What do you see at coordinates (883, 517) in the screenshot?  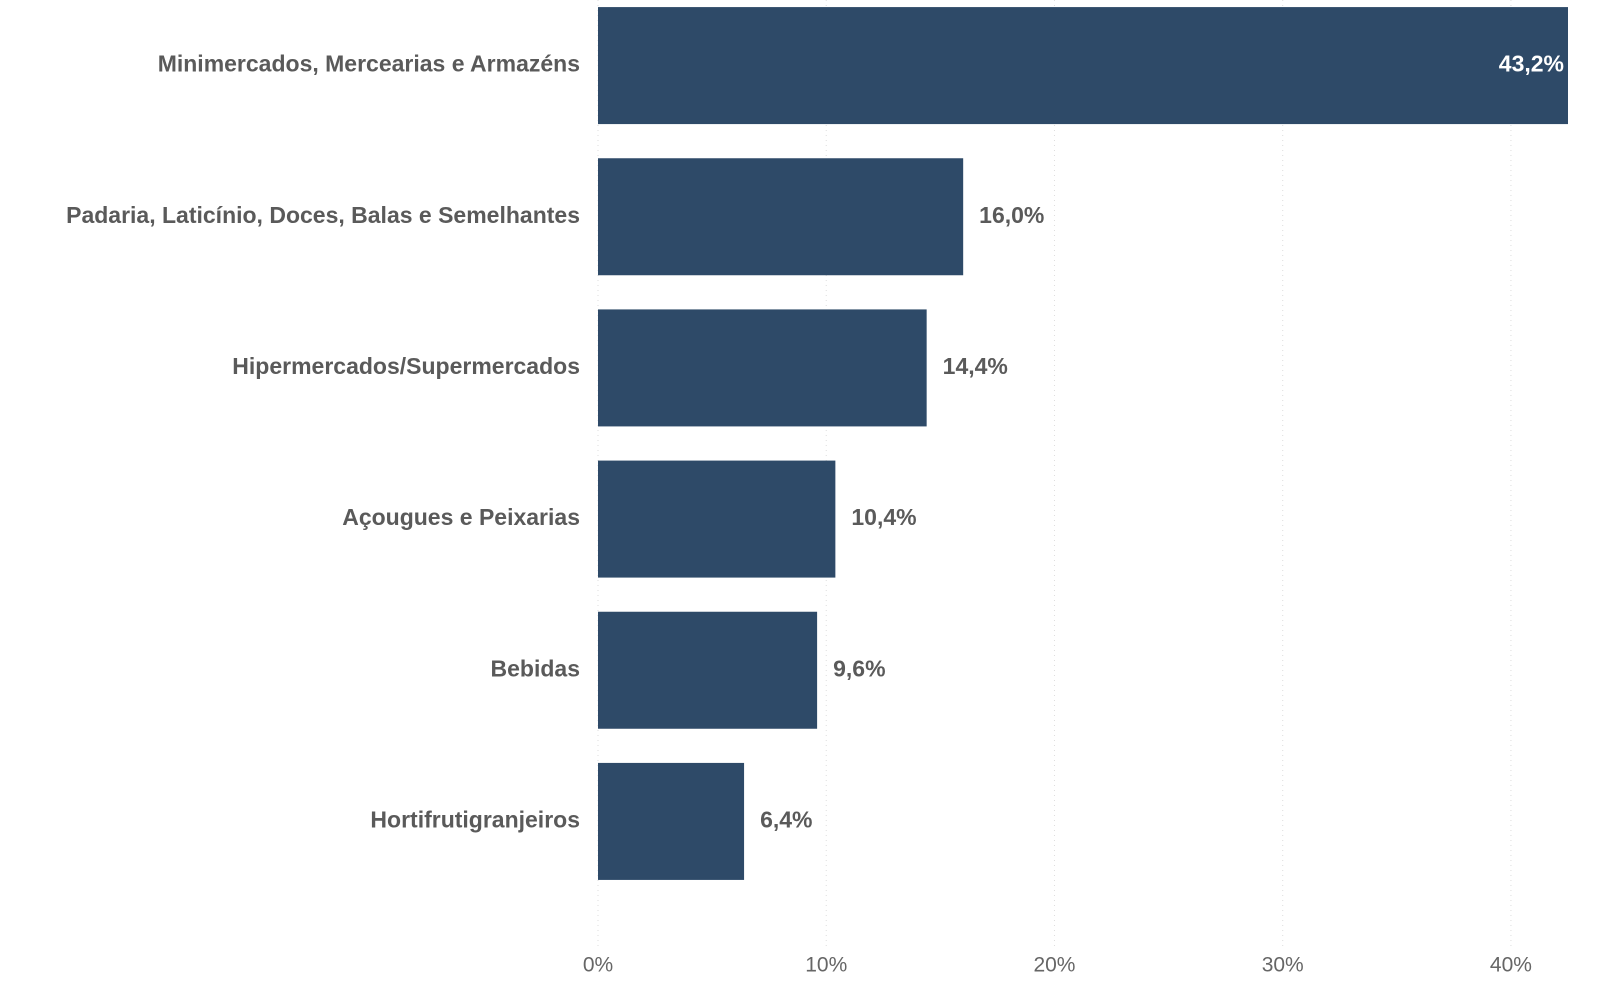 I see `value-label: 10,4%` at bounding box center [883, 517].